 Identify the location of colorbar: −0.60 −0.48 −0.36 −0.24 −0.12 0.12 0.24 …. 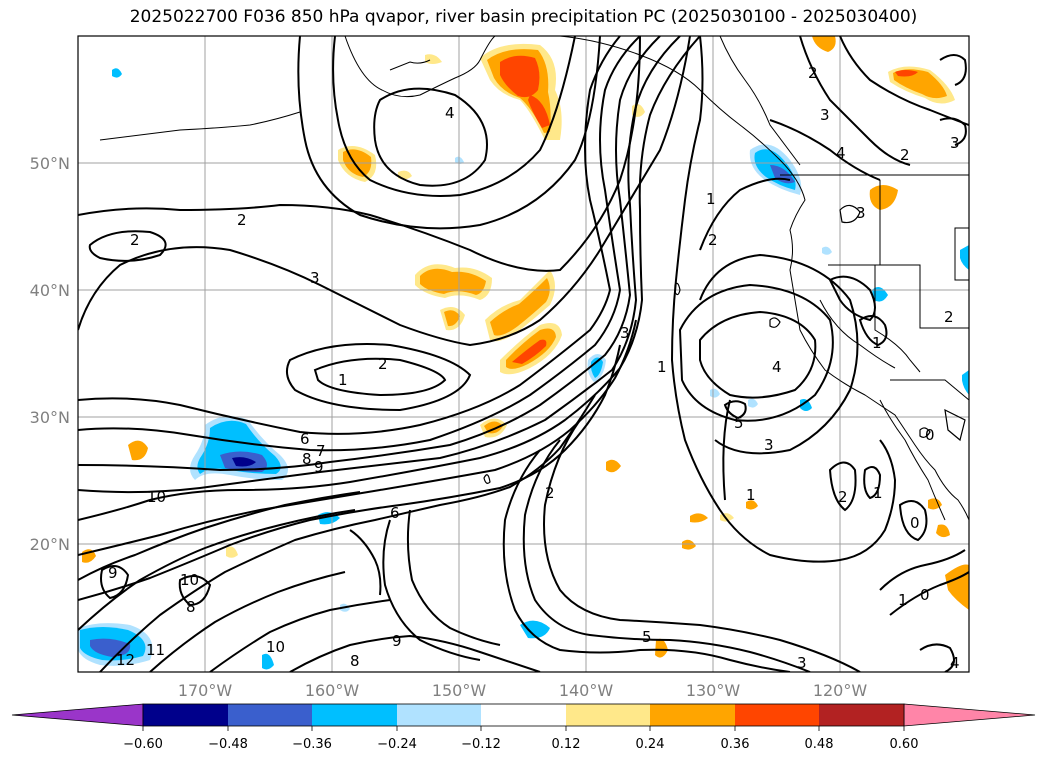
(523, 727).